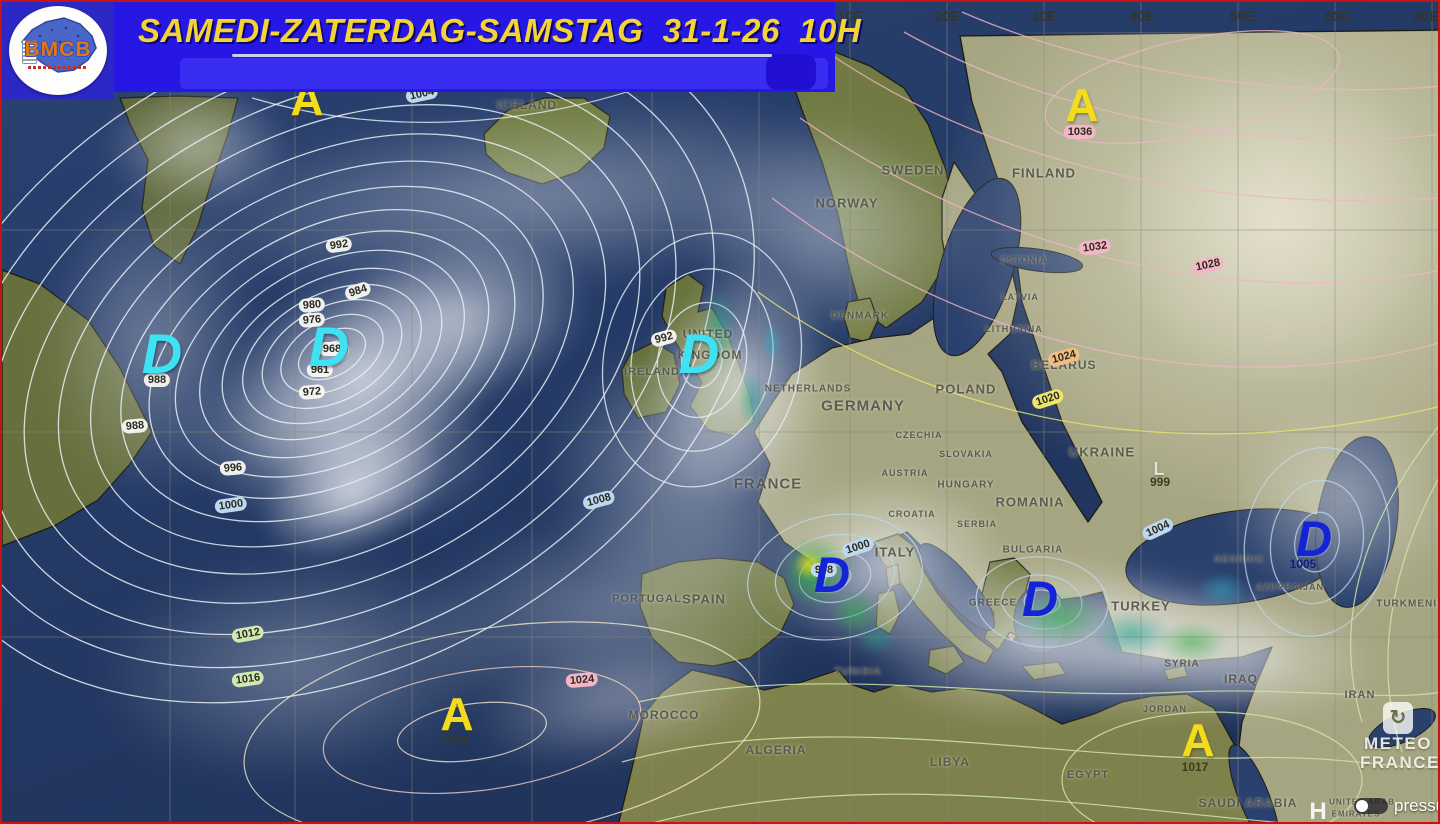 The height and width of the screenshot is (824, 1440). Describe the element at coordinates (1182, 664) in the screenshot. I see `country-label: SYRIA` at that location.